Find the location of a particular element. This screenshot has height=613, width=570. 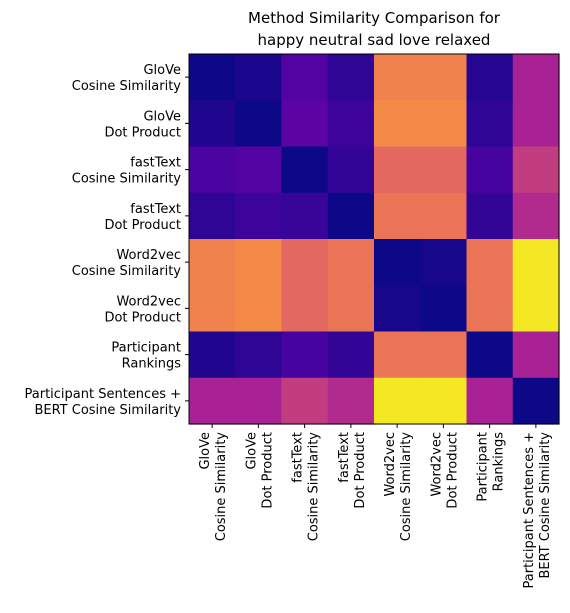

heatmap-cell-r3-c3 is located at coordinates (351, 216).